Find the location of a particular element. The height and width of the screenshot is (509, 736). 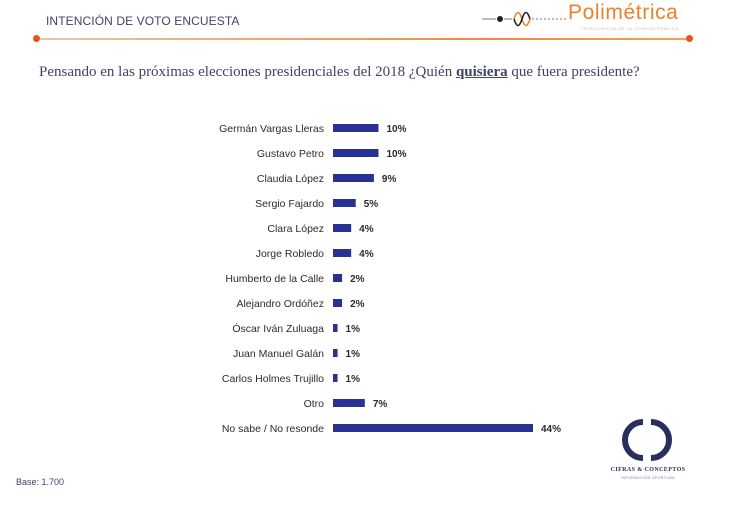

logo-tagline: INFORMACIÓN OPORTUNA is located at coordinates (648, 478).